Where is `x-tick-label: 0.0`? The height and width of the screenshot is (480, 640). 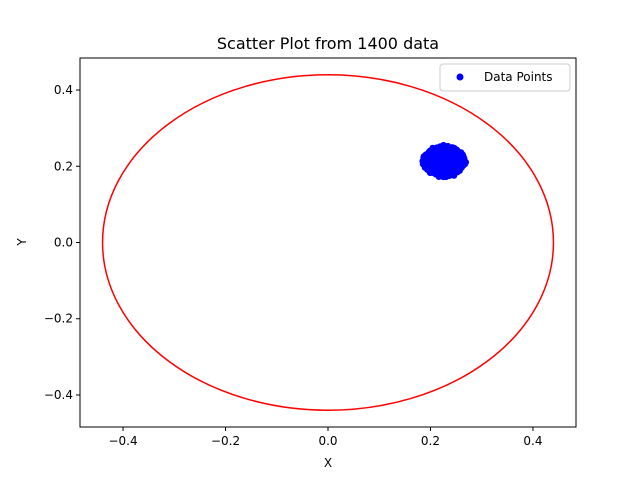
x-tick-label: 0.0 is located at coordinates (327, 441).